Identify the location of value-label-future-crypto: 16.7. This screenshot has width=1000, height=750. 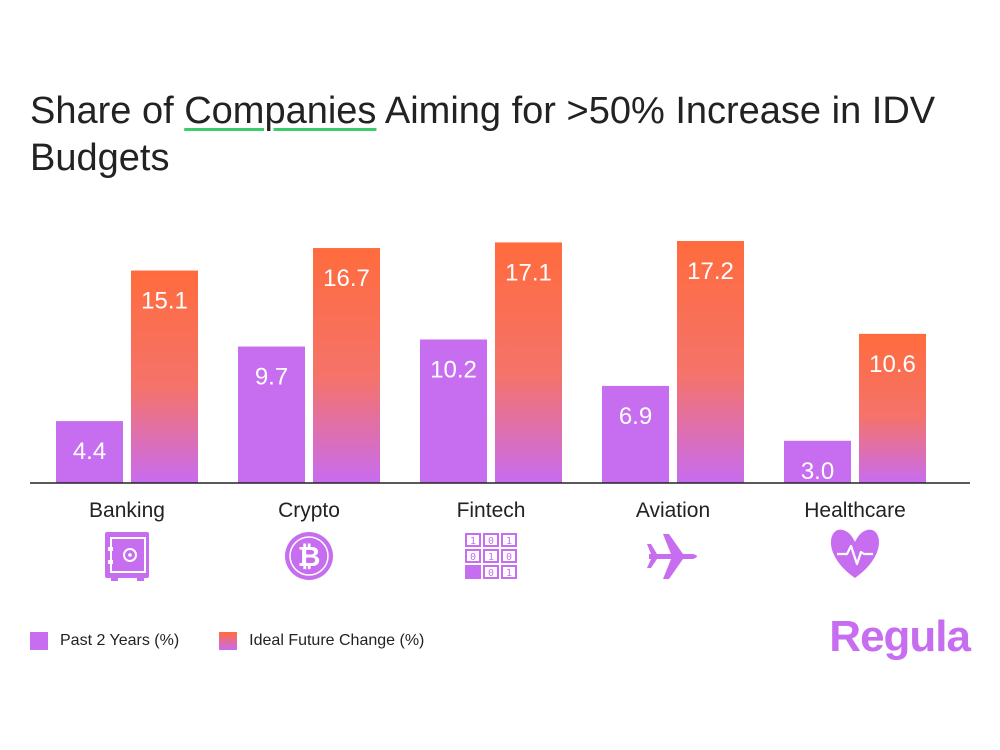
(346, 278).